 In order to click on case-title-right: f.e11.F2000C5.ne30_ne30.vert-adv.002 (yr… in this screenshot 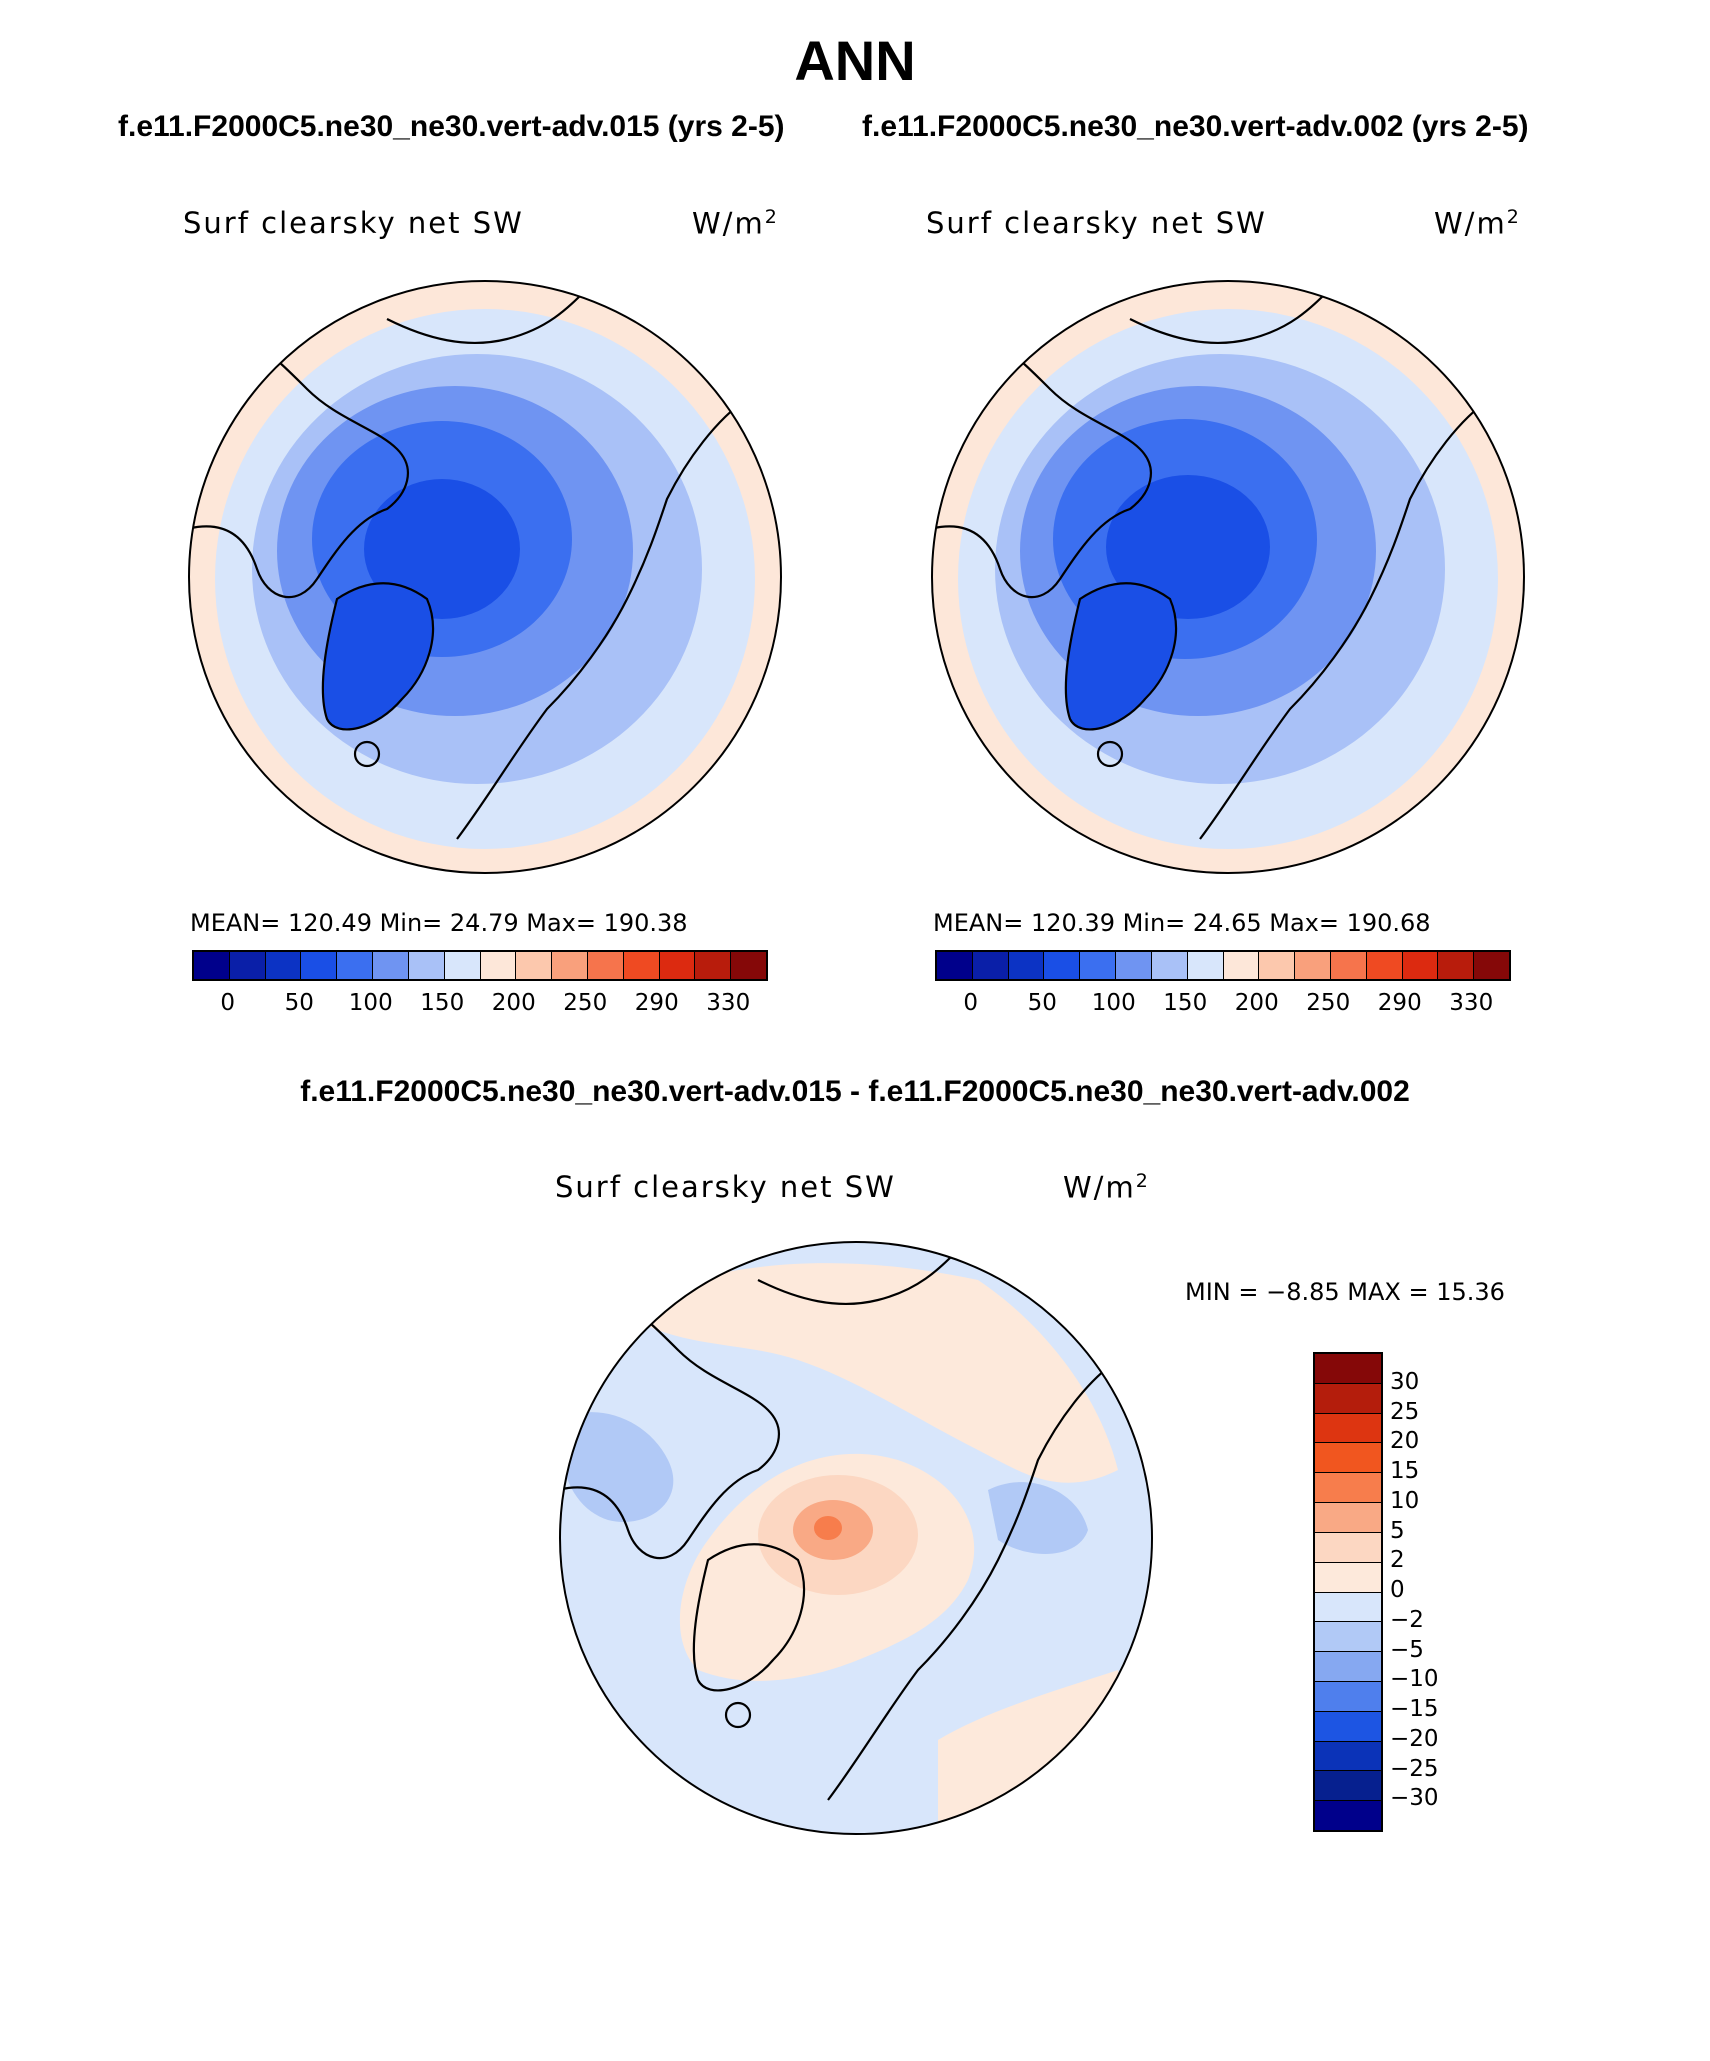, I will do `click(1195, 126)`.